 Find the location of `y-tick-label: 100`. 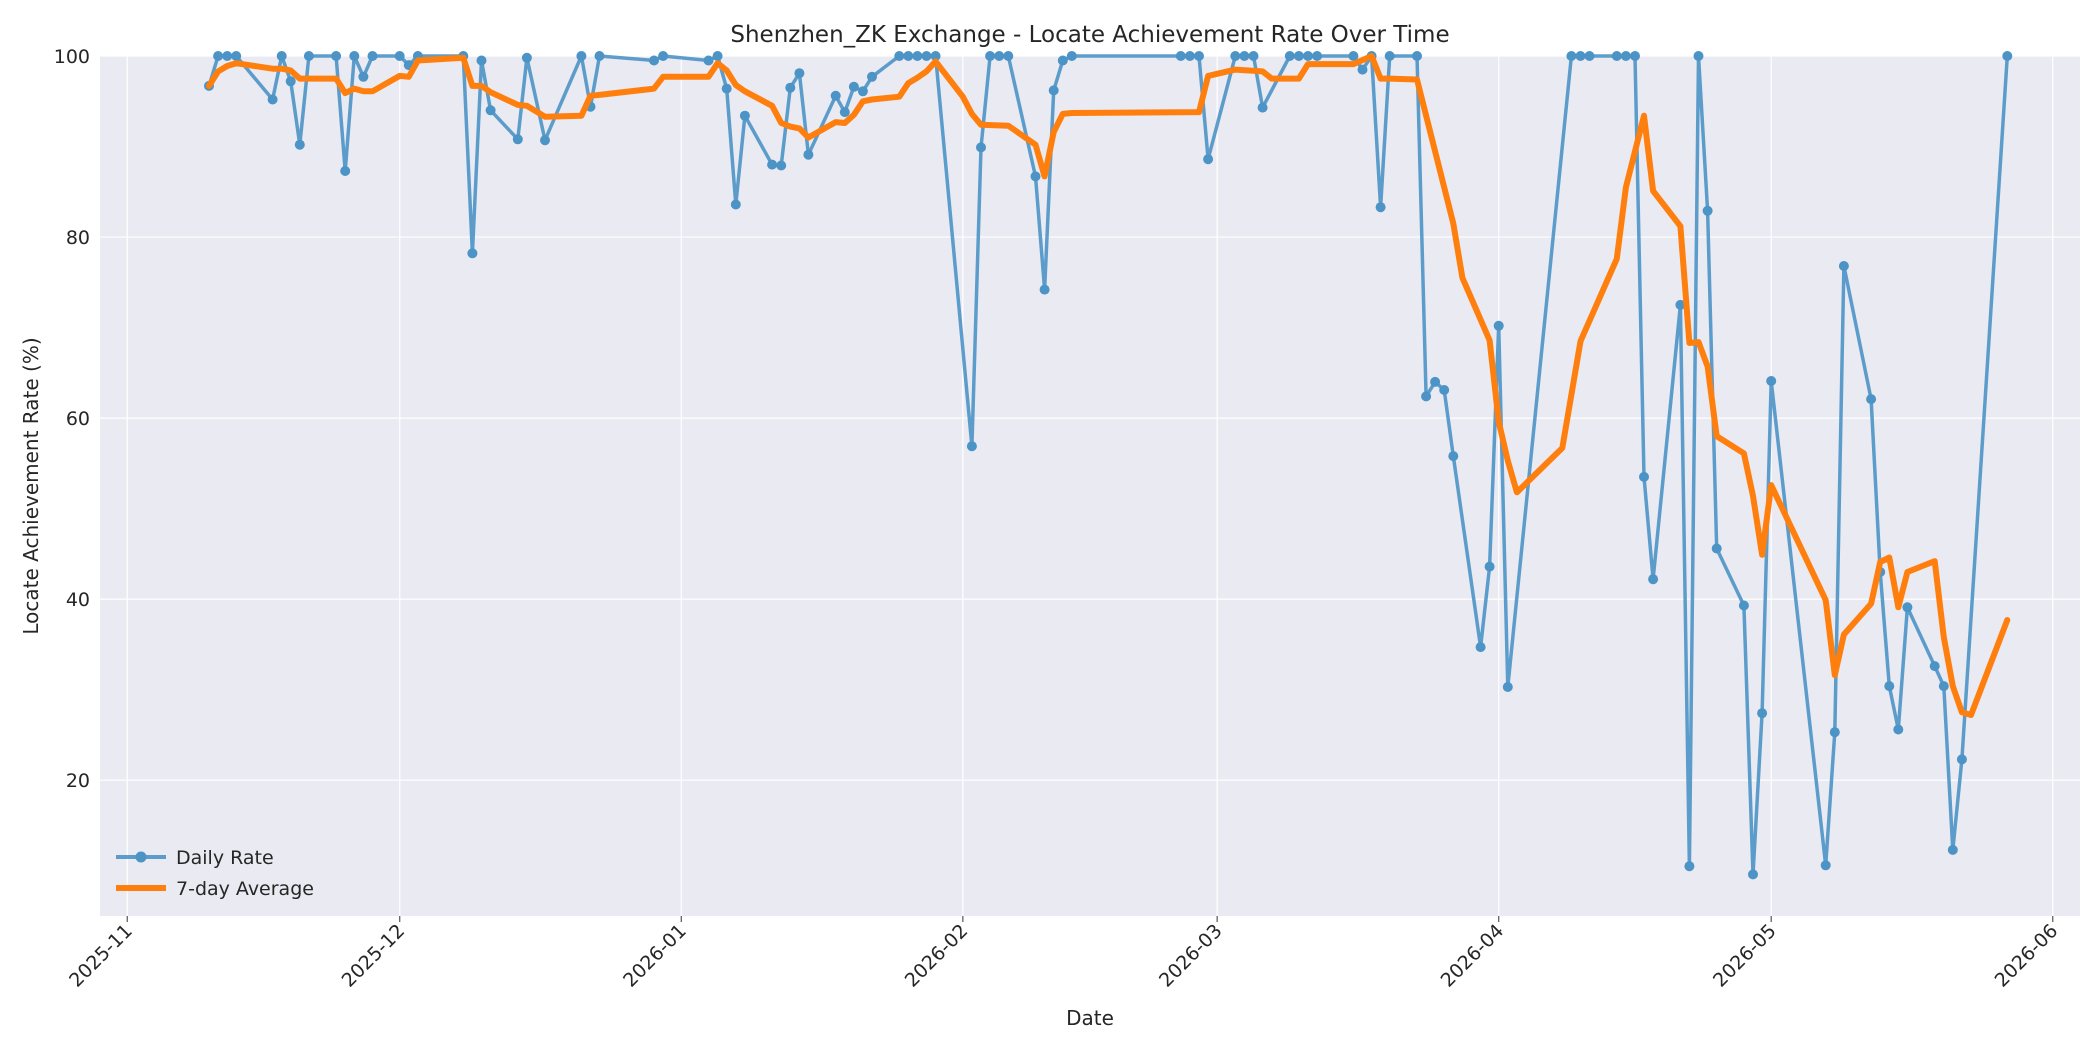

y-tick-label: 100 is located at coordinates (72, 57).